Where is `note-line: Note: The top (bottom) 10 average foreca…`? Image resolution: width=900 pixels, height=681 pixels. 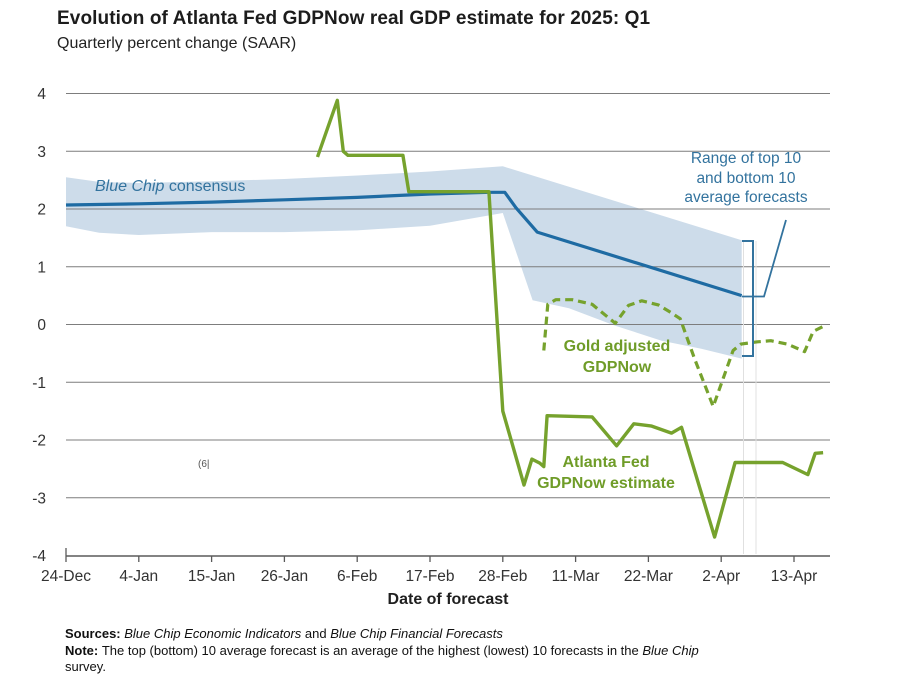 note-line: Note: The top (bottom) 10 average foreca… is located at coordinates (455, 651).